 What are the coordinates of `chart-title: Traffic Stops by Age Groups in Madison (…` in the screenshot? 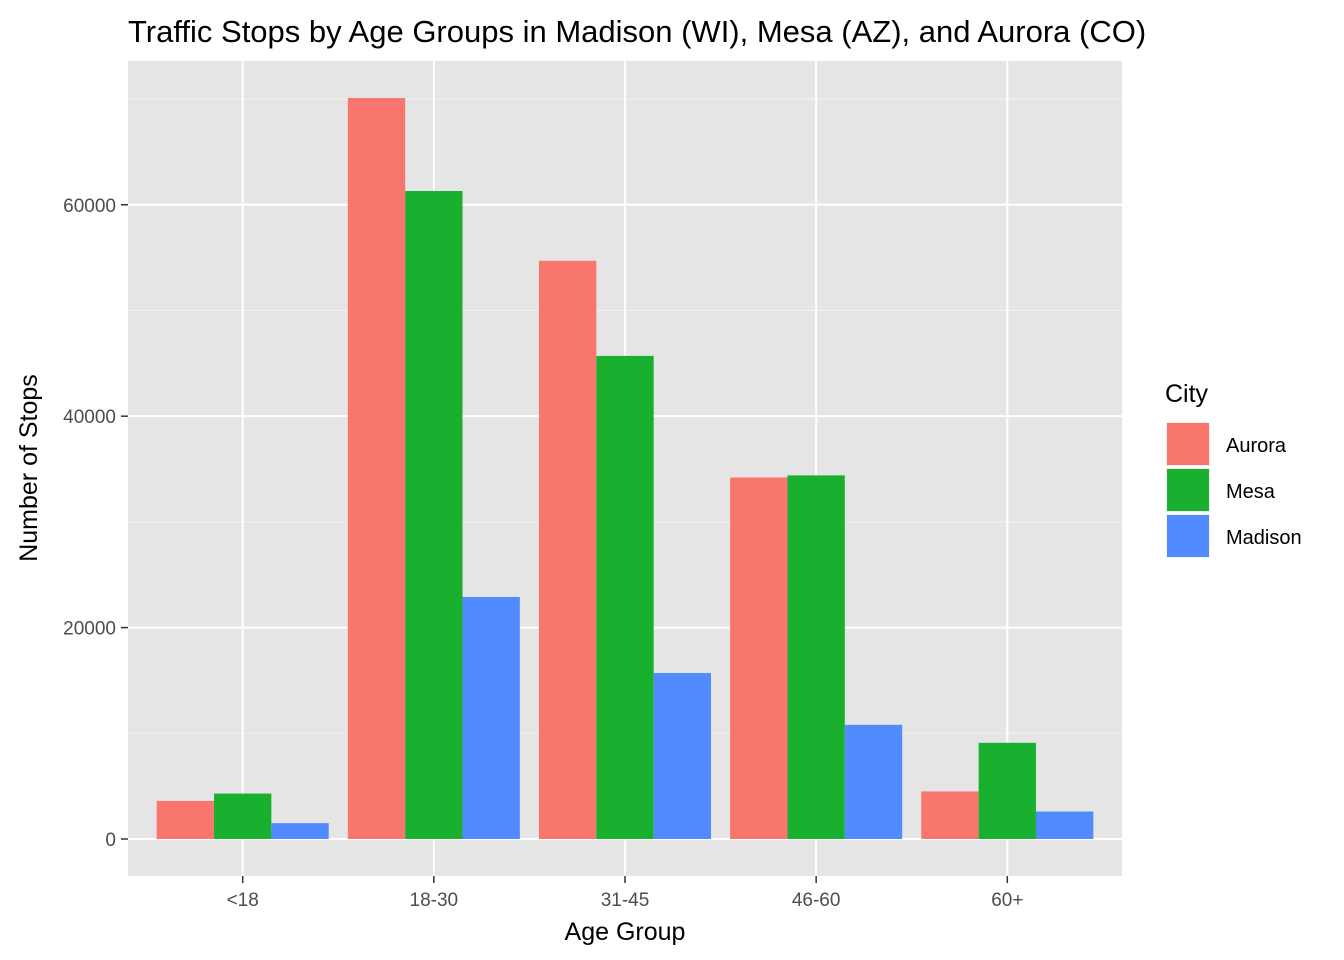 It's located at (637, 31).